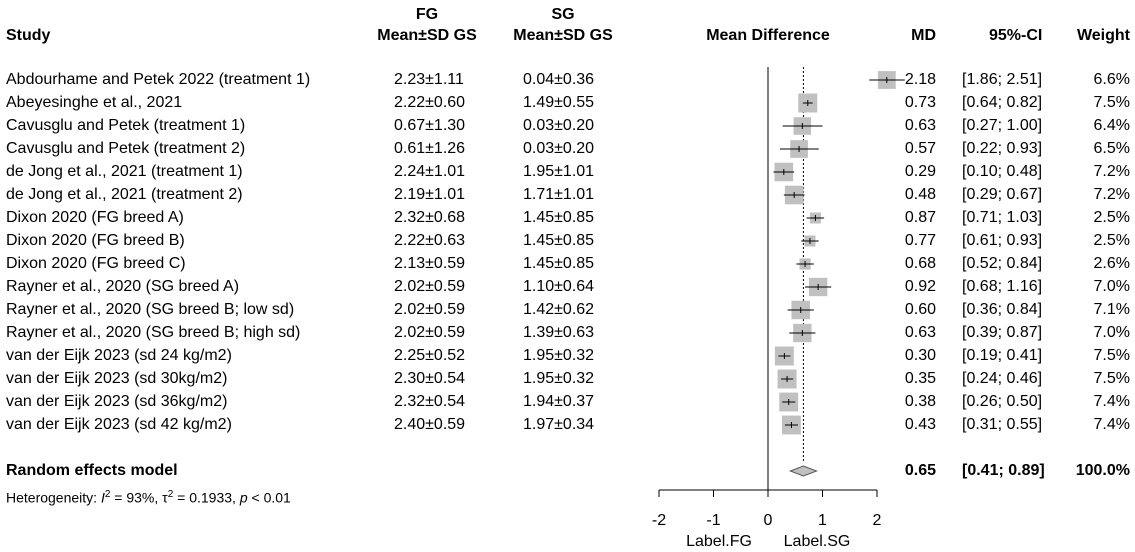 The width and height of the screenshot is (1135, 552). Describe the element at coordinates (559, 332) in the screenshot. I see `sg-value: 1.39±0.63` at that location.